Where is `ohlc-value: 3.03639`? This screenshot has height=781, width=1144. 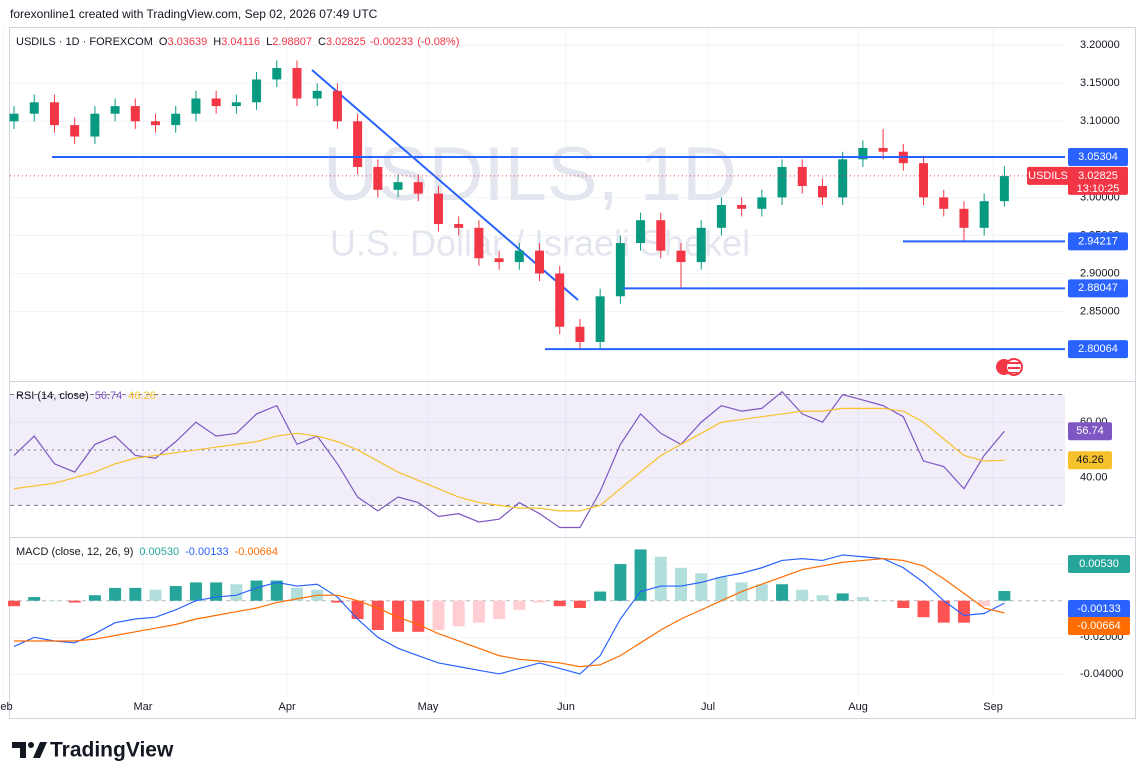
ohlc-value: 3.03639 is located at coordinates (187, 42).